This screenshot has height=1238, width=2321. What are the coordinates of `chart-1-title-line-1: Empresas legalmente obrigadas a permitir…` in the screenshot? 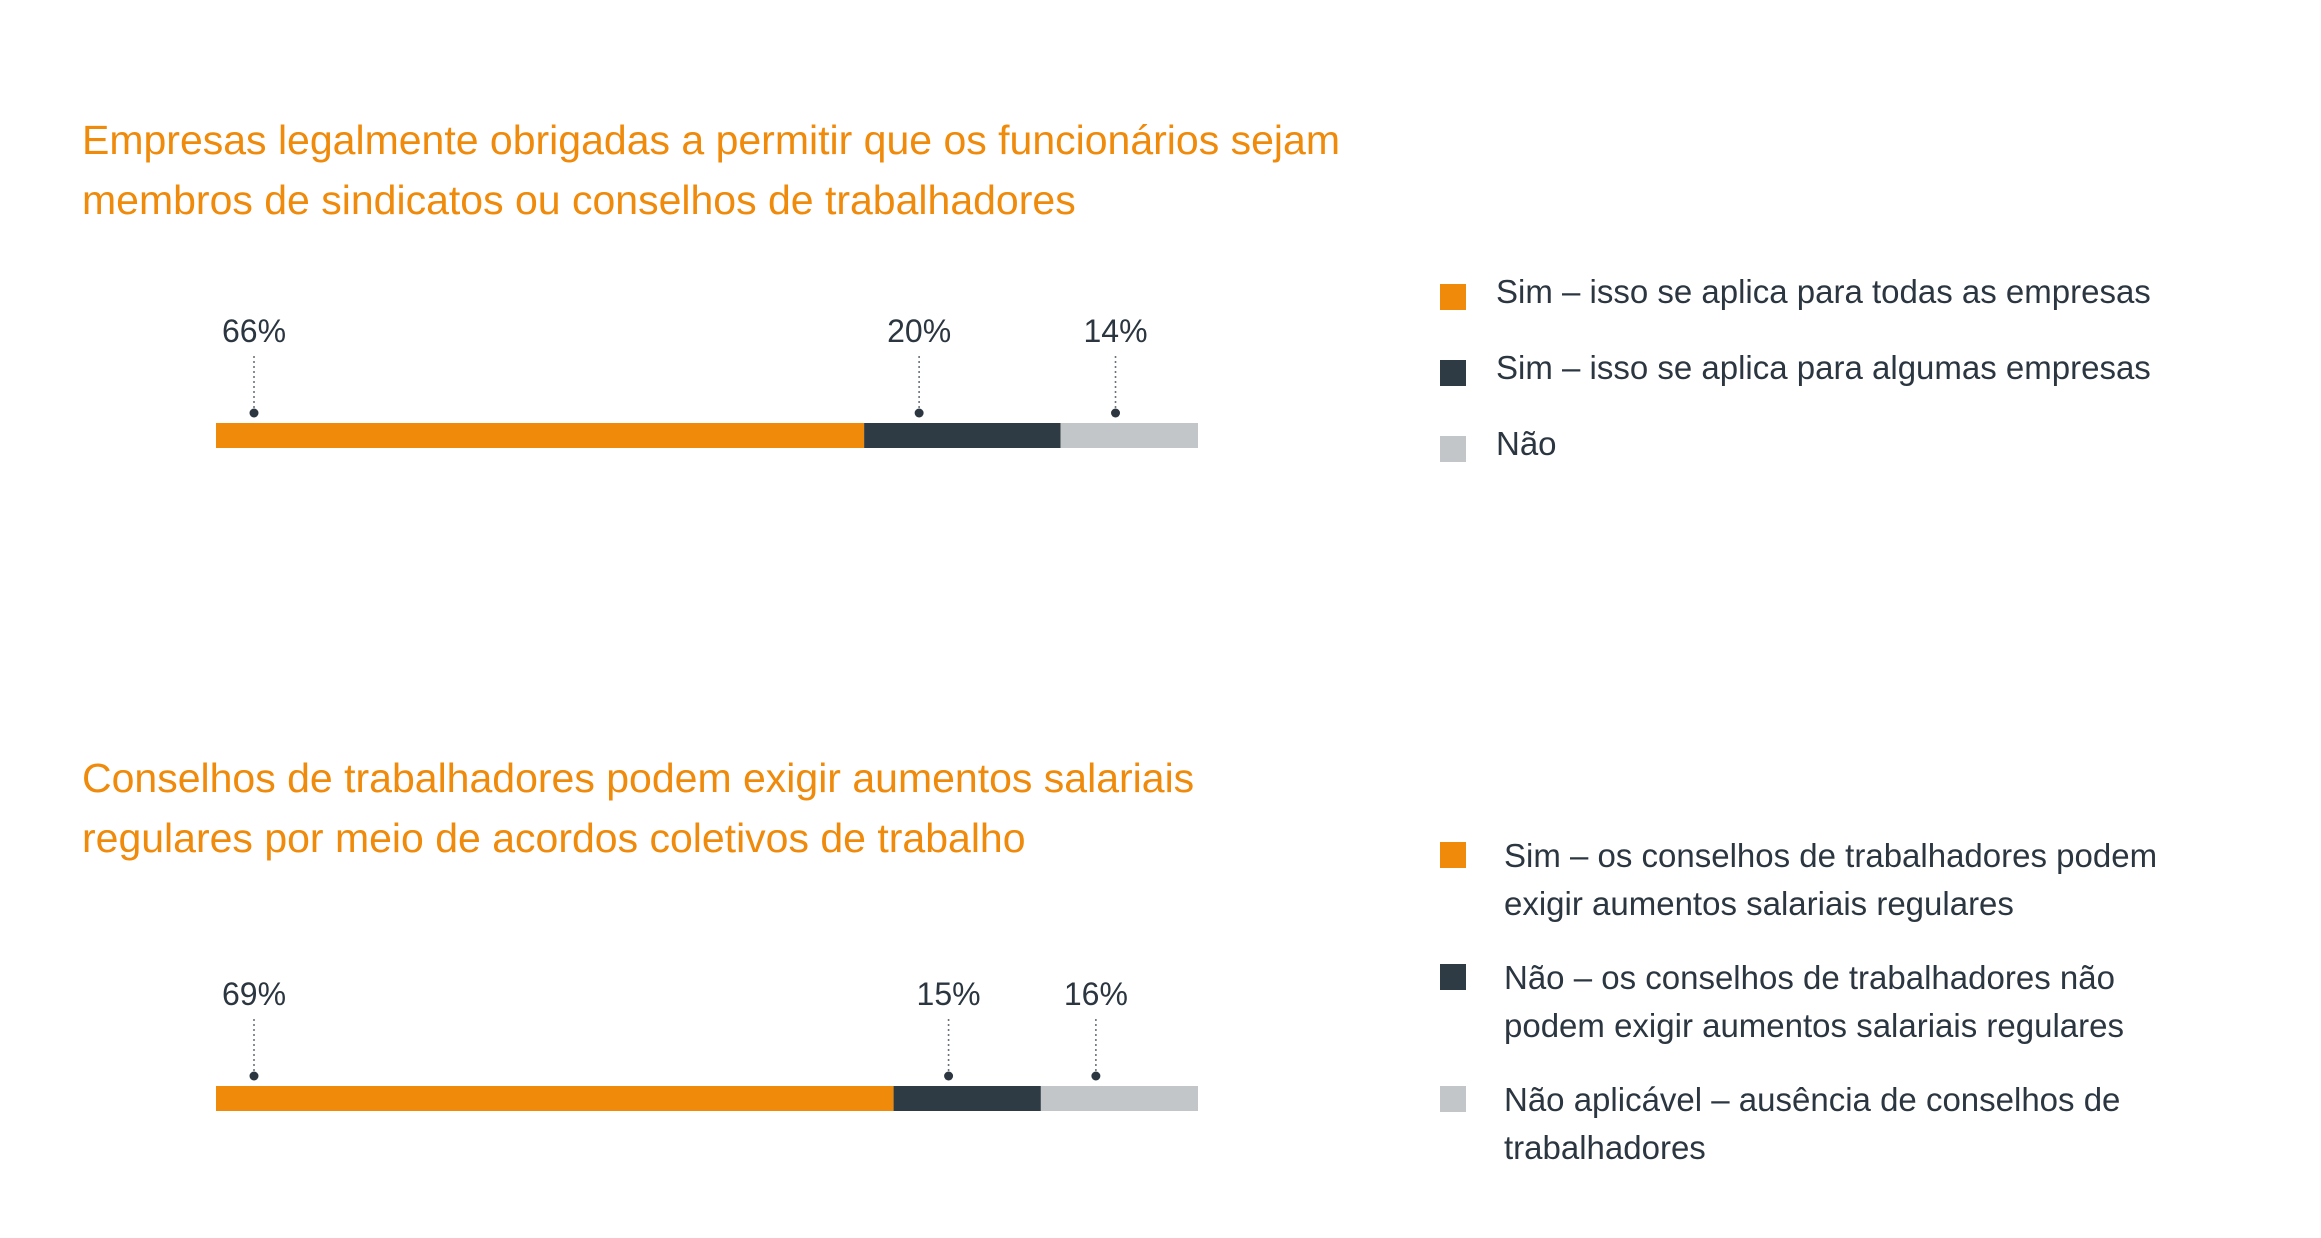 It's located at (711, 140).